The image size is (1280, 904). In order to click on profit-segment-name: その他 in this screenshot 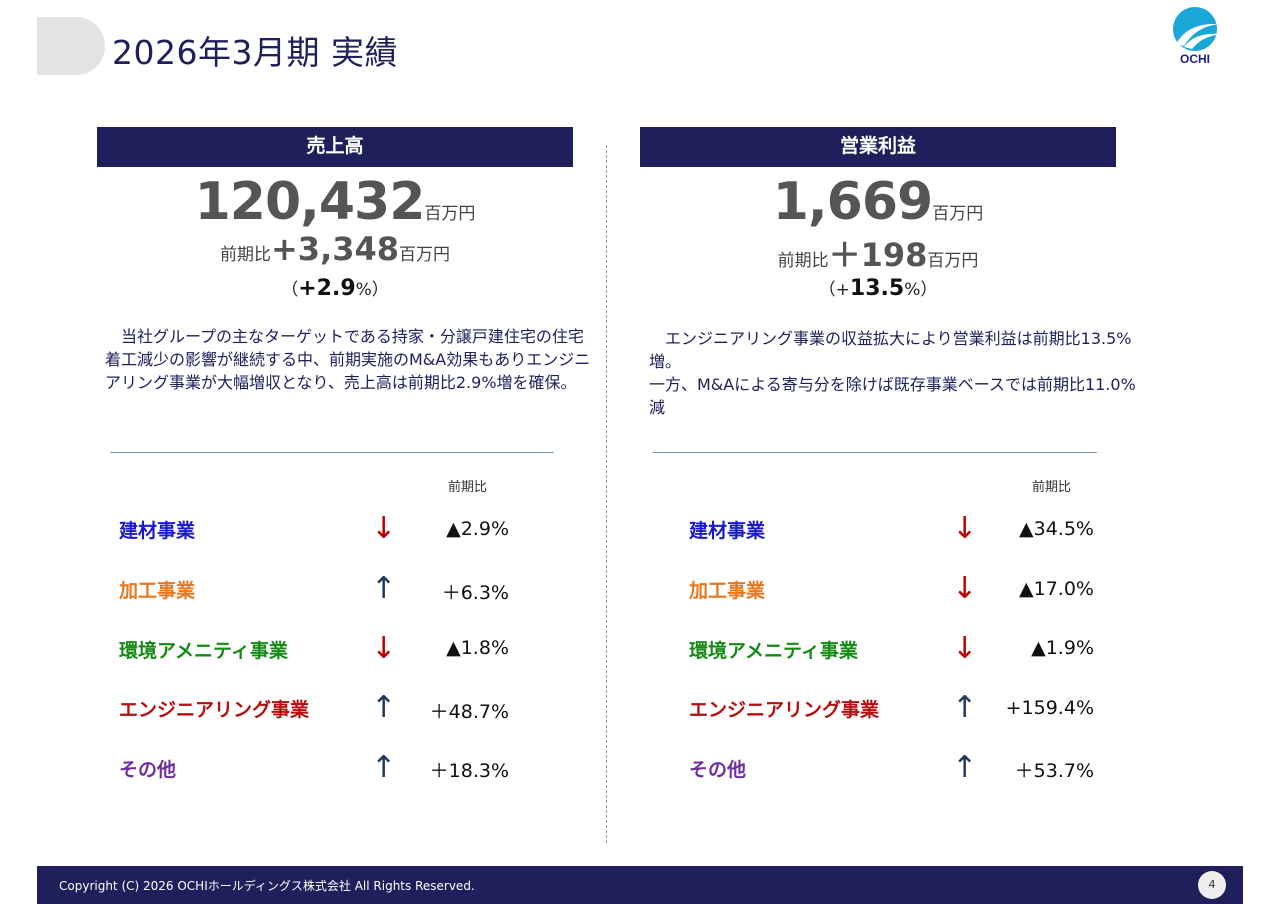, I will do `click(718, 770)`.